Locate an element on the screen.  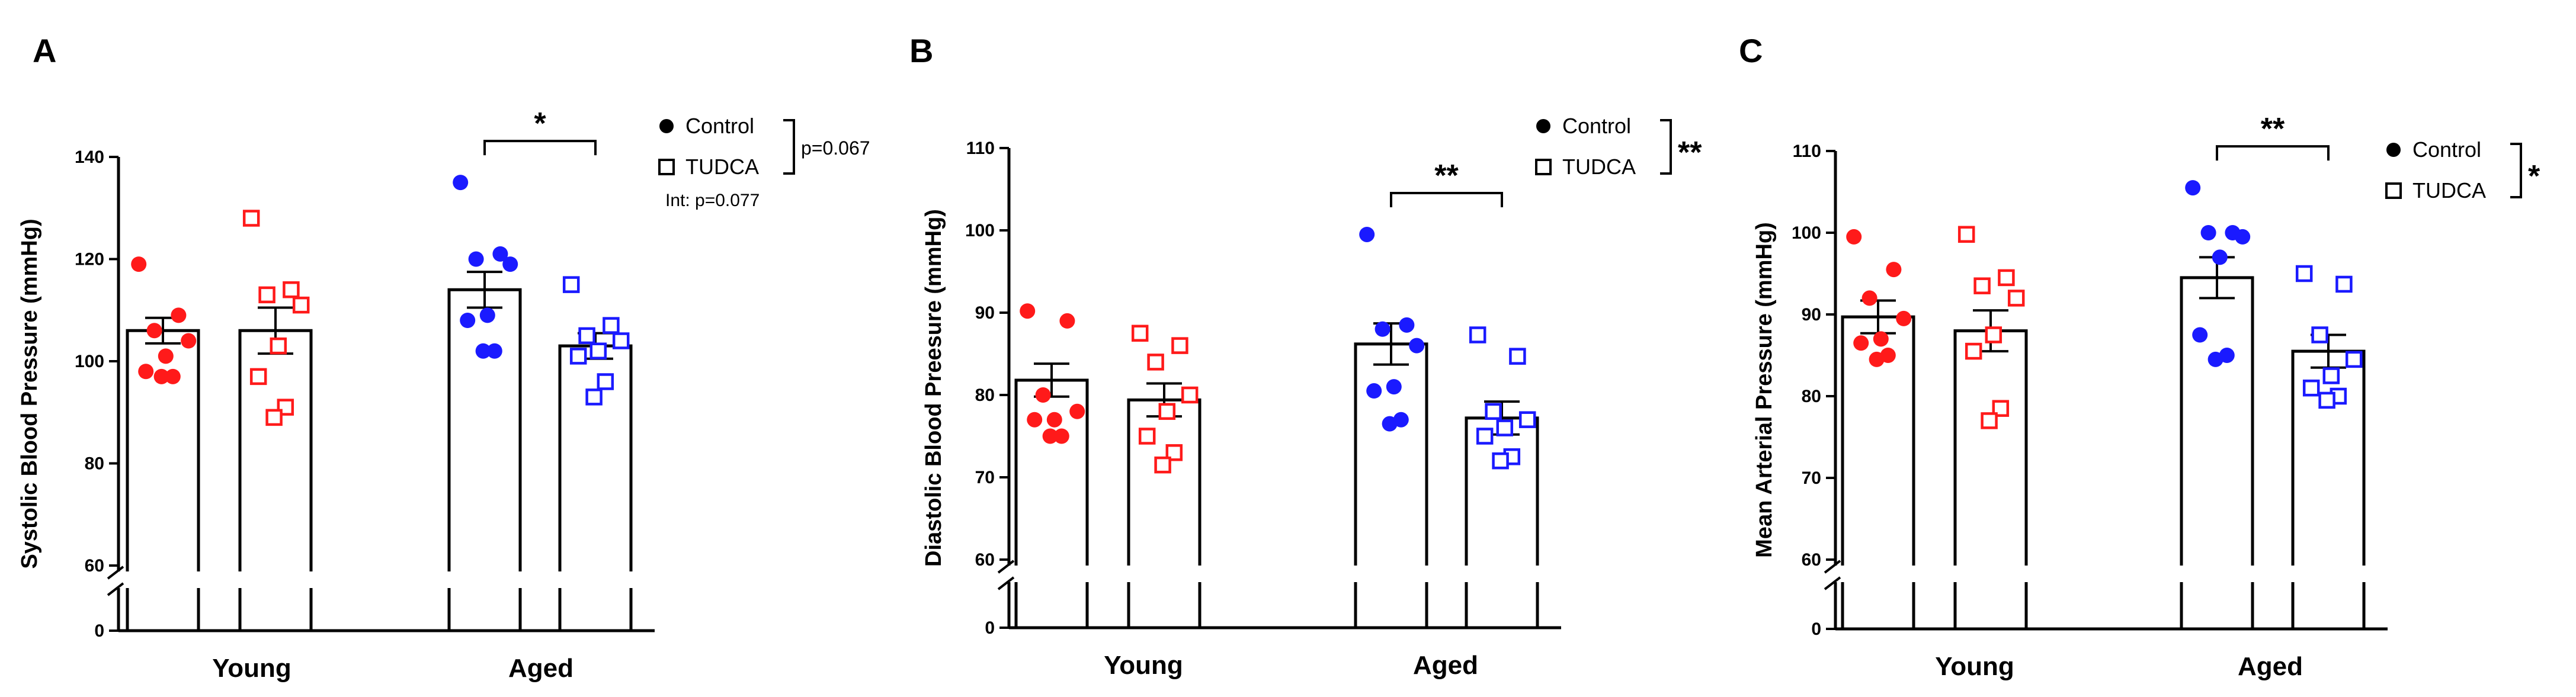
legend-stat: * is located at coordinates (2534, 176).